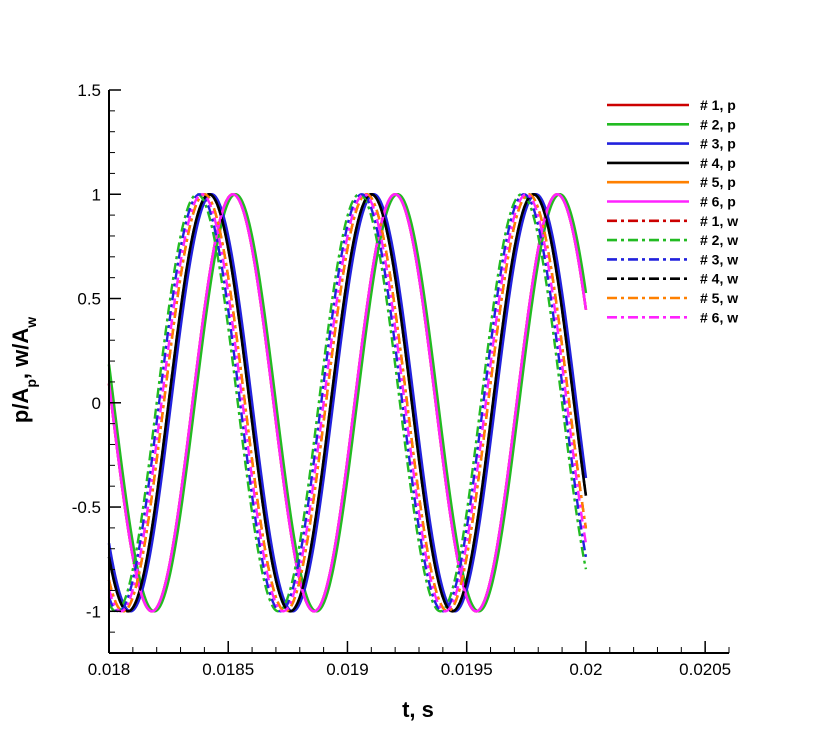  Describe the element at coordinates (20, 406) in the screenshot. I see `y-title-p: p/A` at that location.